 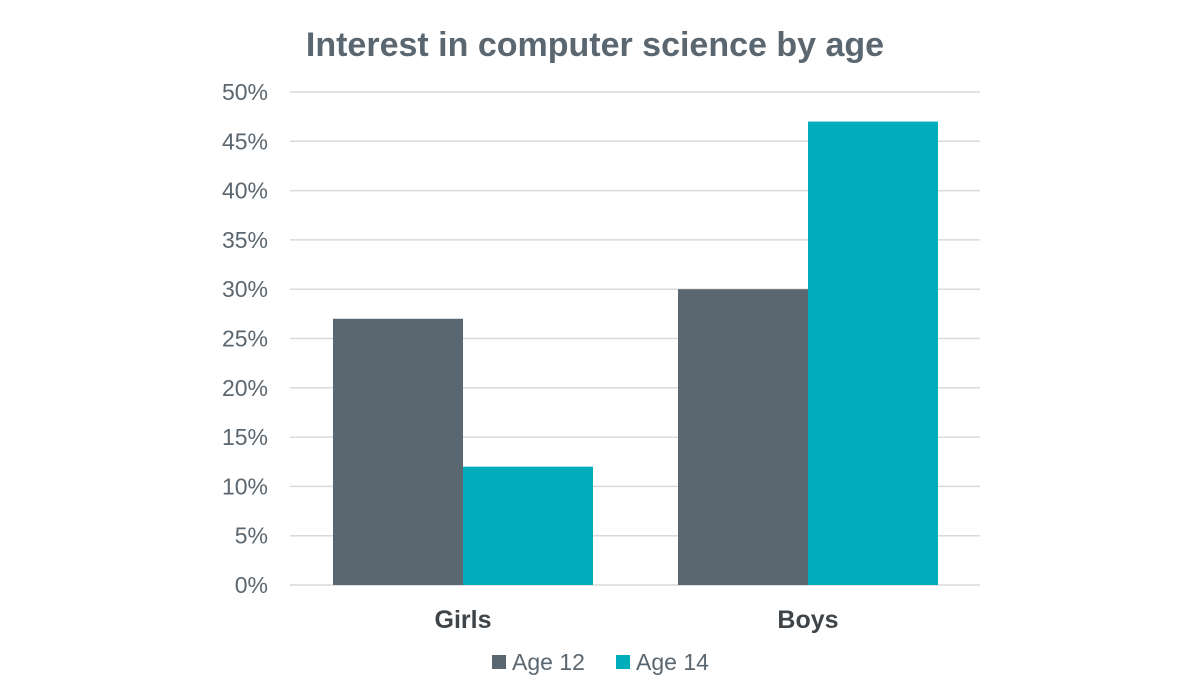 What do you see at coordinates (595, 45) in the screenshot?
I see `chart-title: Interest in computer science by age` at bounding box center [595, 45].